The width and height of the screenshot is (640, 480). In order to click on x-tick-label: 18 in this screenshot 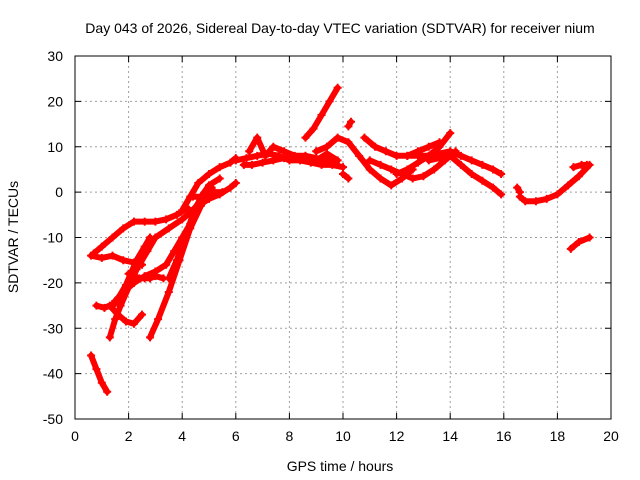, I will do `click(558, 436)`.